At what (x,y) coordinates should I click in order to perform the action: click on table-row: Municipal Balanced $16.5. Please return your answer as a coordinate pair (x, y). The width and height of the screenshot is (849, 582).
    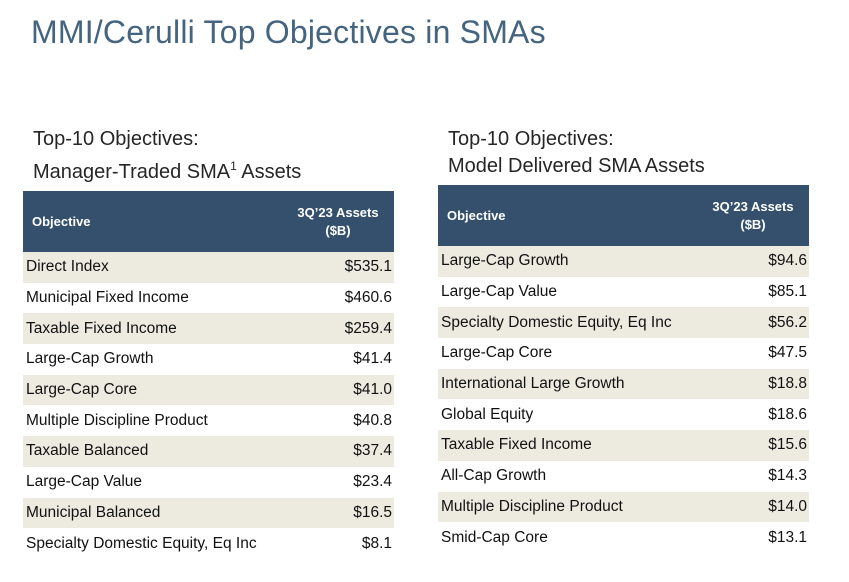
    Looking at the image, I should click on (208, 513).